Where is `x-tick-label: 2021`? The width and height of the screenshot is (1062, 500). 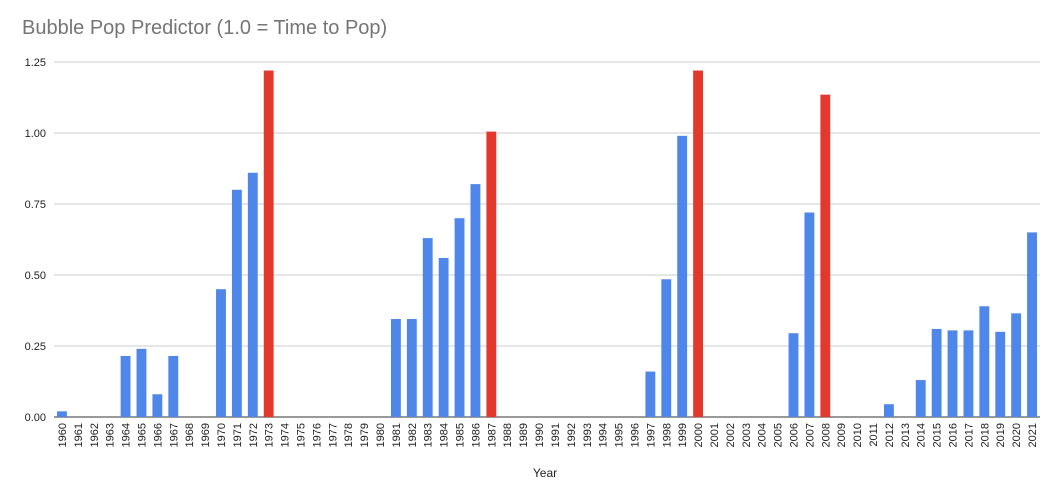
x-tick-label: 2021 is located at coordinates (1033, 435).